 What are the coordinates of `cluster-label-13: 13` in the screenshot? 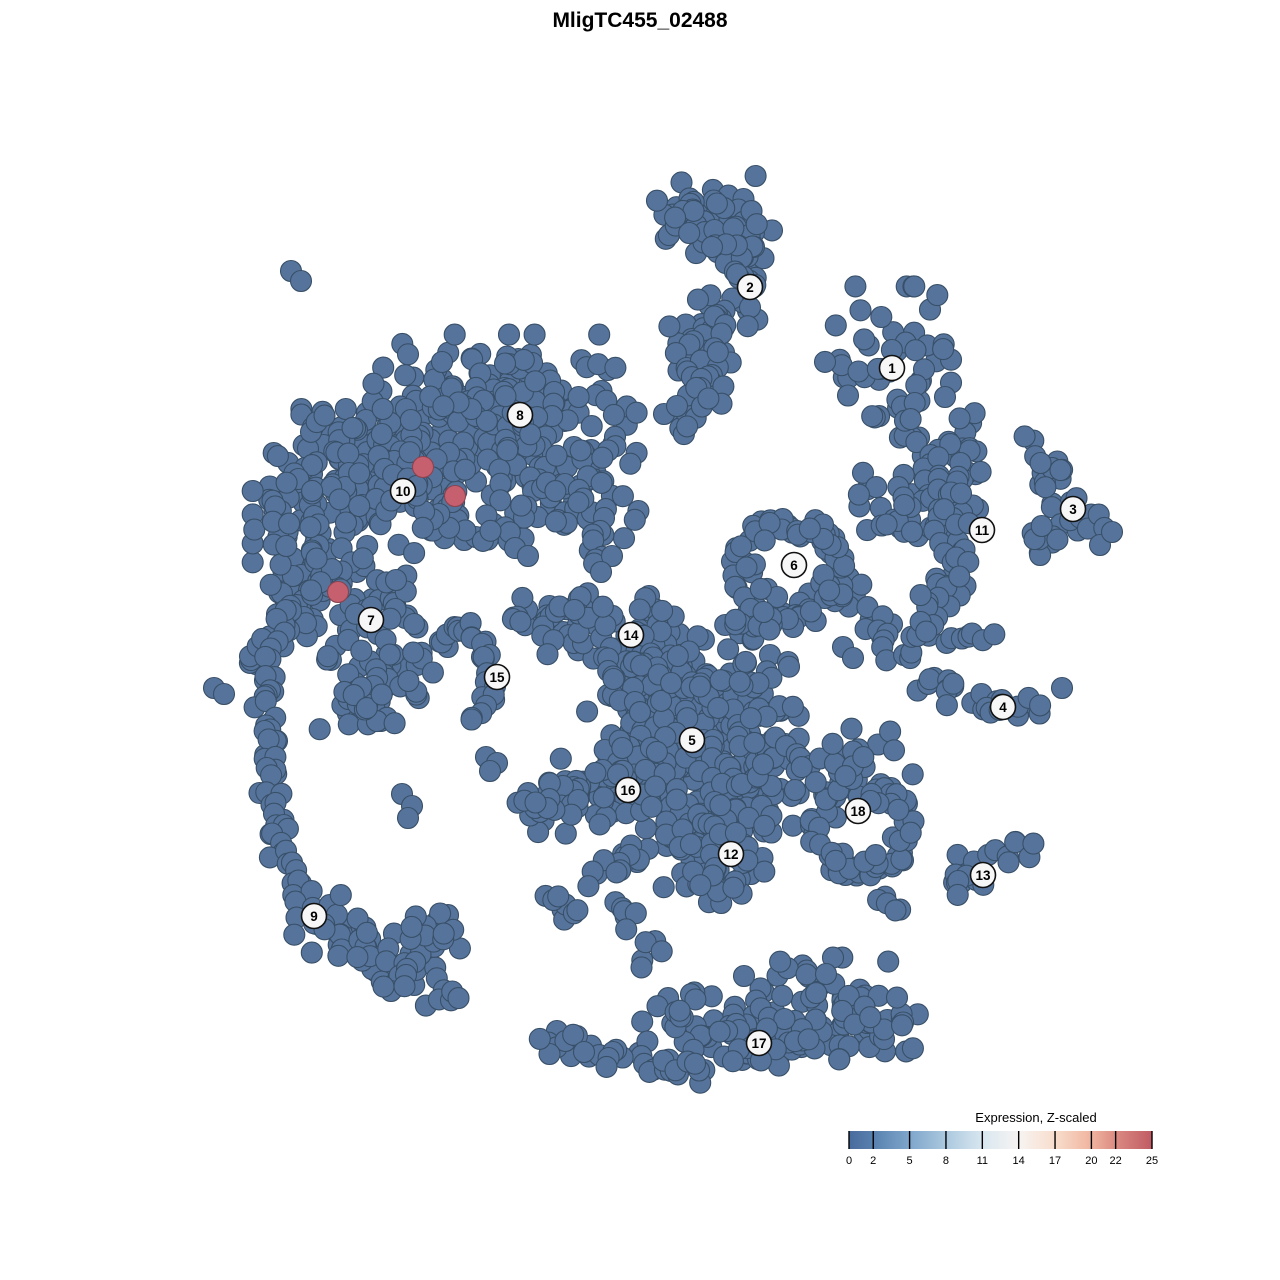 It's located at (983, 875).